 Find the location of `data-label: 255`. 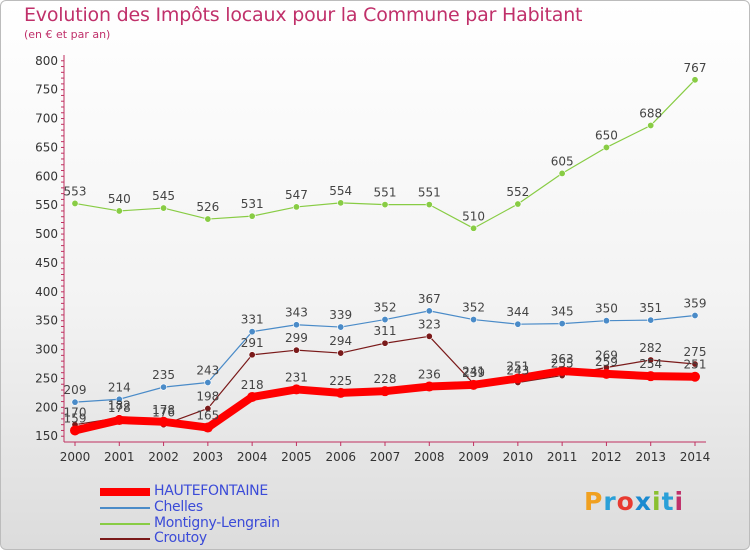

data-label: 255 is located at coordinates (562, 364).